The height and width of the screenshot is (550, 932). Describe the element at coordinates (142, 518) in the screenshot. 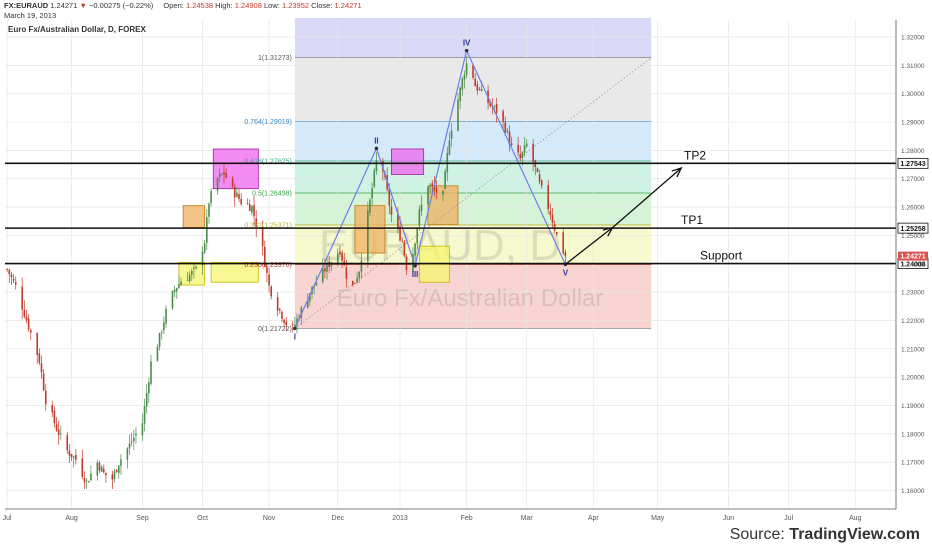

I see `x-tick-label: Sep` at that location.